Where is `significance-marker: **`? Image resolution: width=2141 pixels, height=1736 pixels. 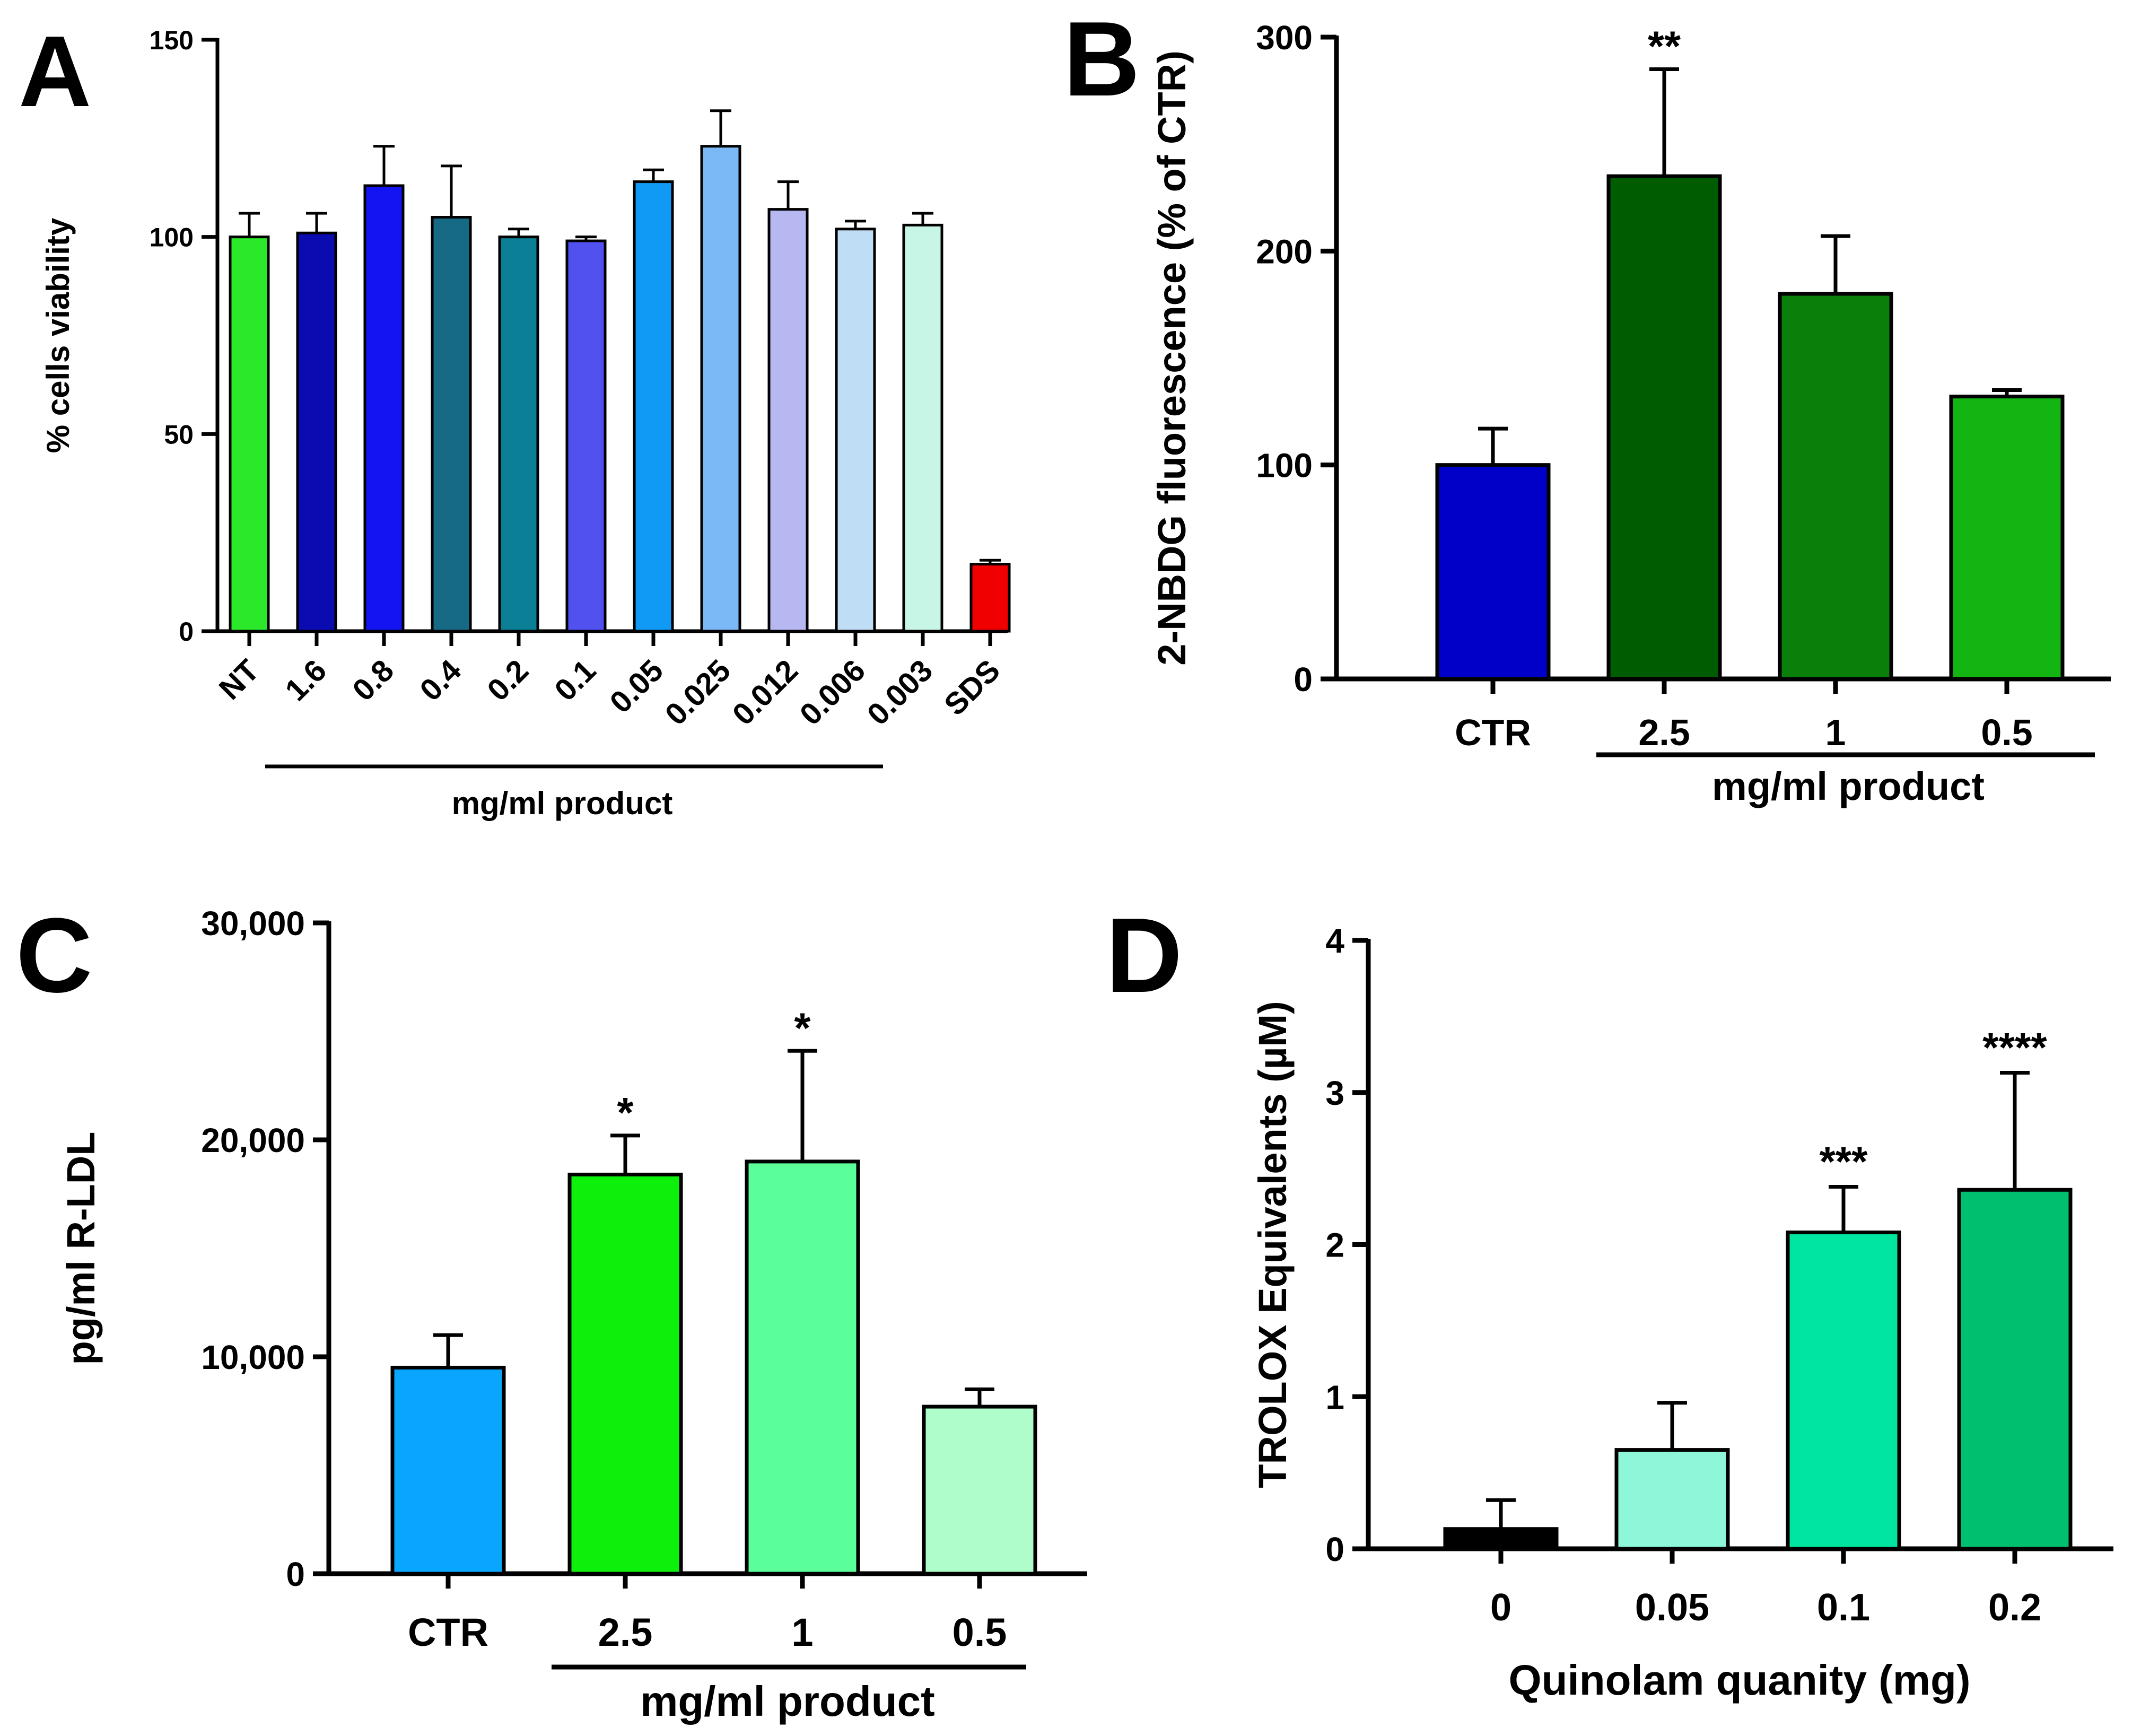
significance-marker: ** is located at coordinates (1665, 46).